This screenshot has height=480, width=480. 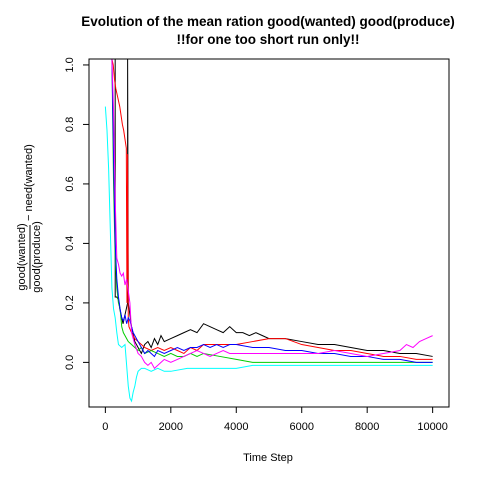 I want to click on y-tick-label-3: 0.6, so click(x=70, y=183).